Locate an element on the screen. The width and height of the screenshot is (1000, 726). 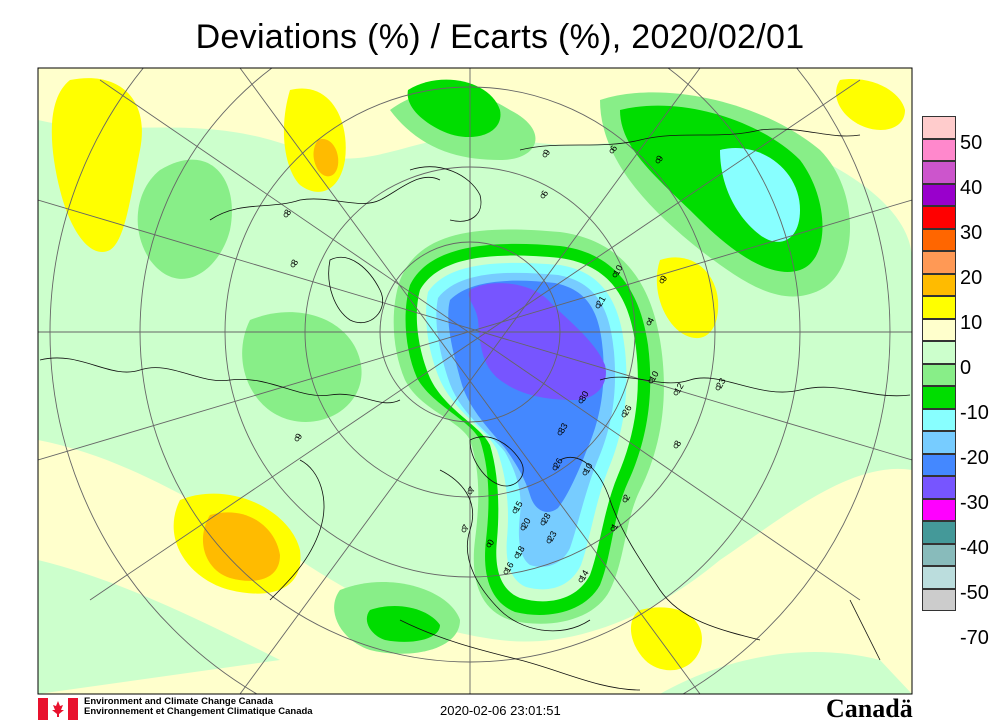
legend-label: 30 is located at coordinates (971, 233).